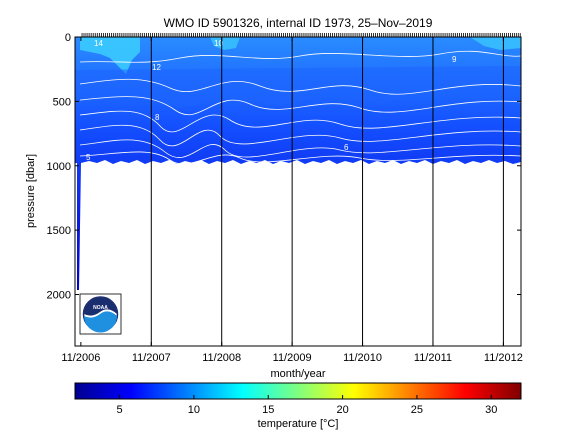  What do you see at coordinates (68, 38) in the screenshot?
I see `y-tick-label: 0` at bounding box center [68, 38].